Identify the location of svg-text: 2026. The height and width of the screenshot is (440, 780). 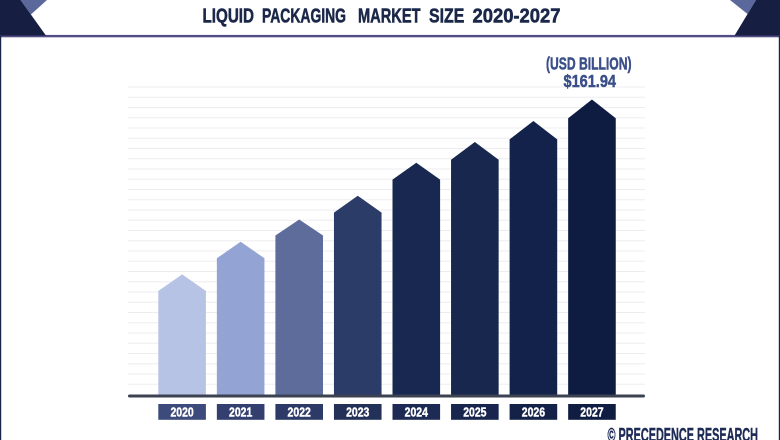
(533, 412).